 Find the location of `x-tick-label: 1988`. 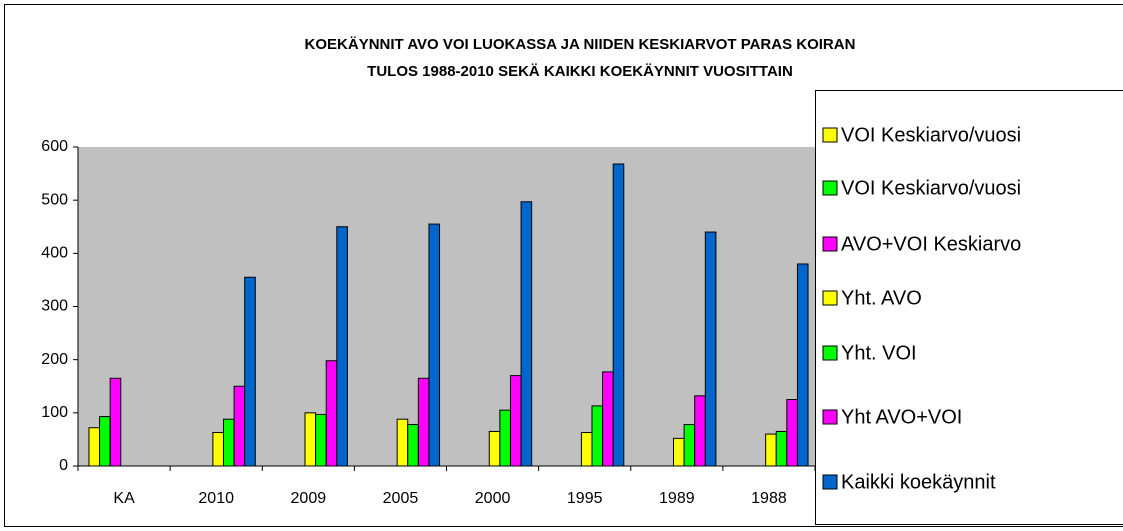

x-tick-label: 1988 is located at coordinates (769, 498).